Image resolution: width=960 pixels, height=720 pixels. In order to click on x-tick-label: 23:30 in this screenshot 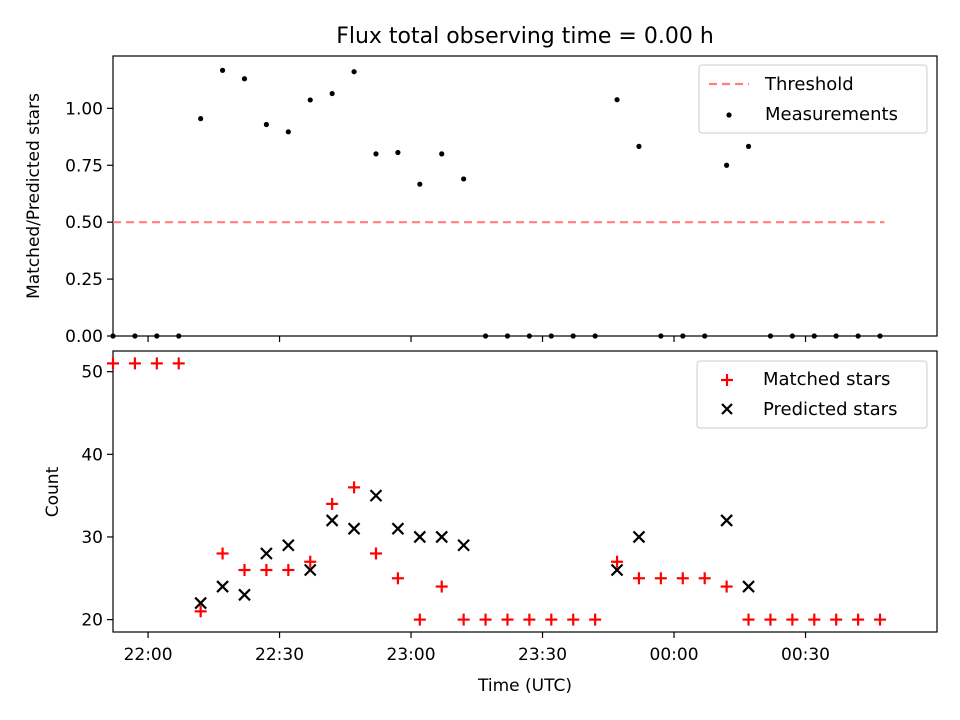, I will do `click(542, 655)`.